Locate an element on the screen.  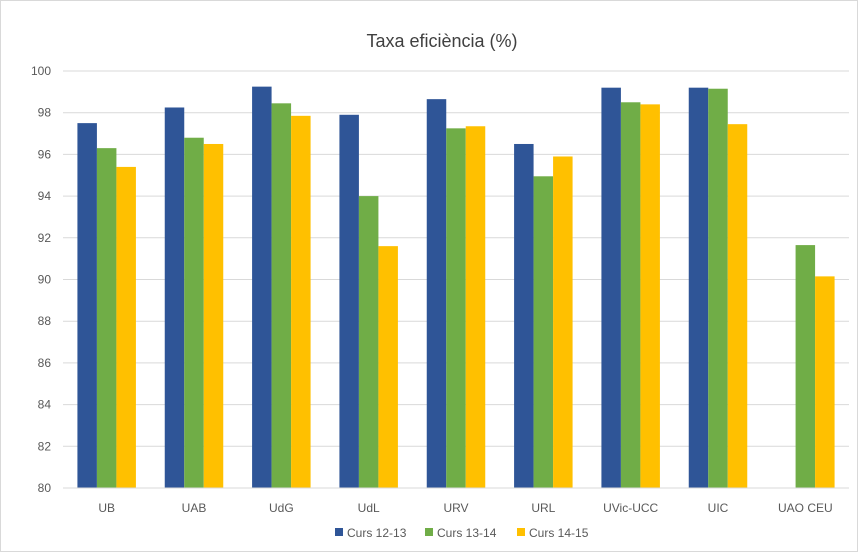
x-tick-label: UdL is located at coordinates (369, 508).